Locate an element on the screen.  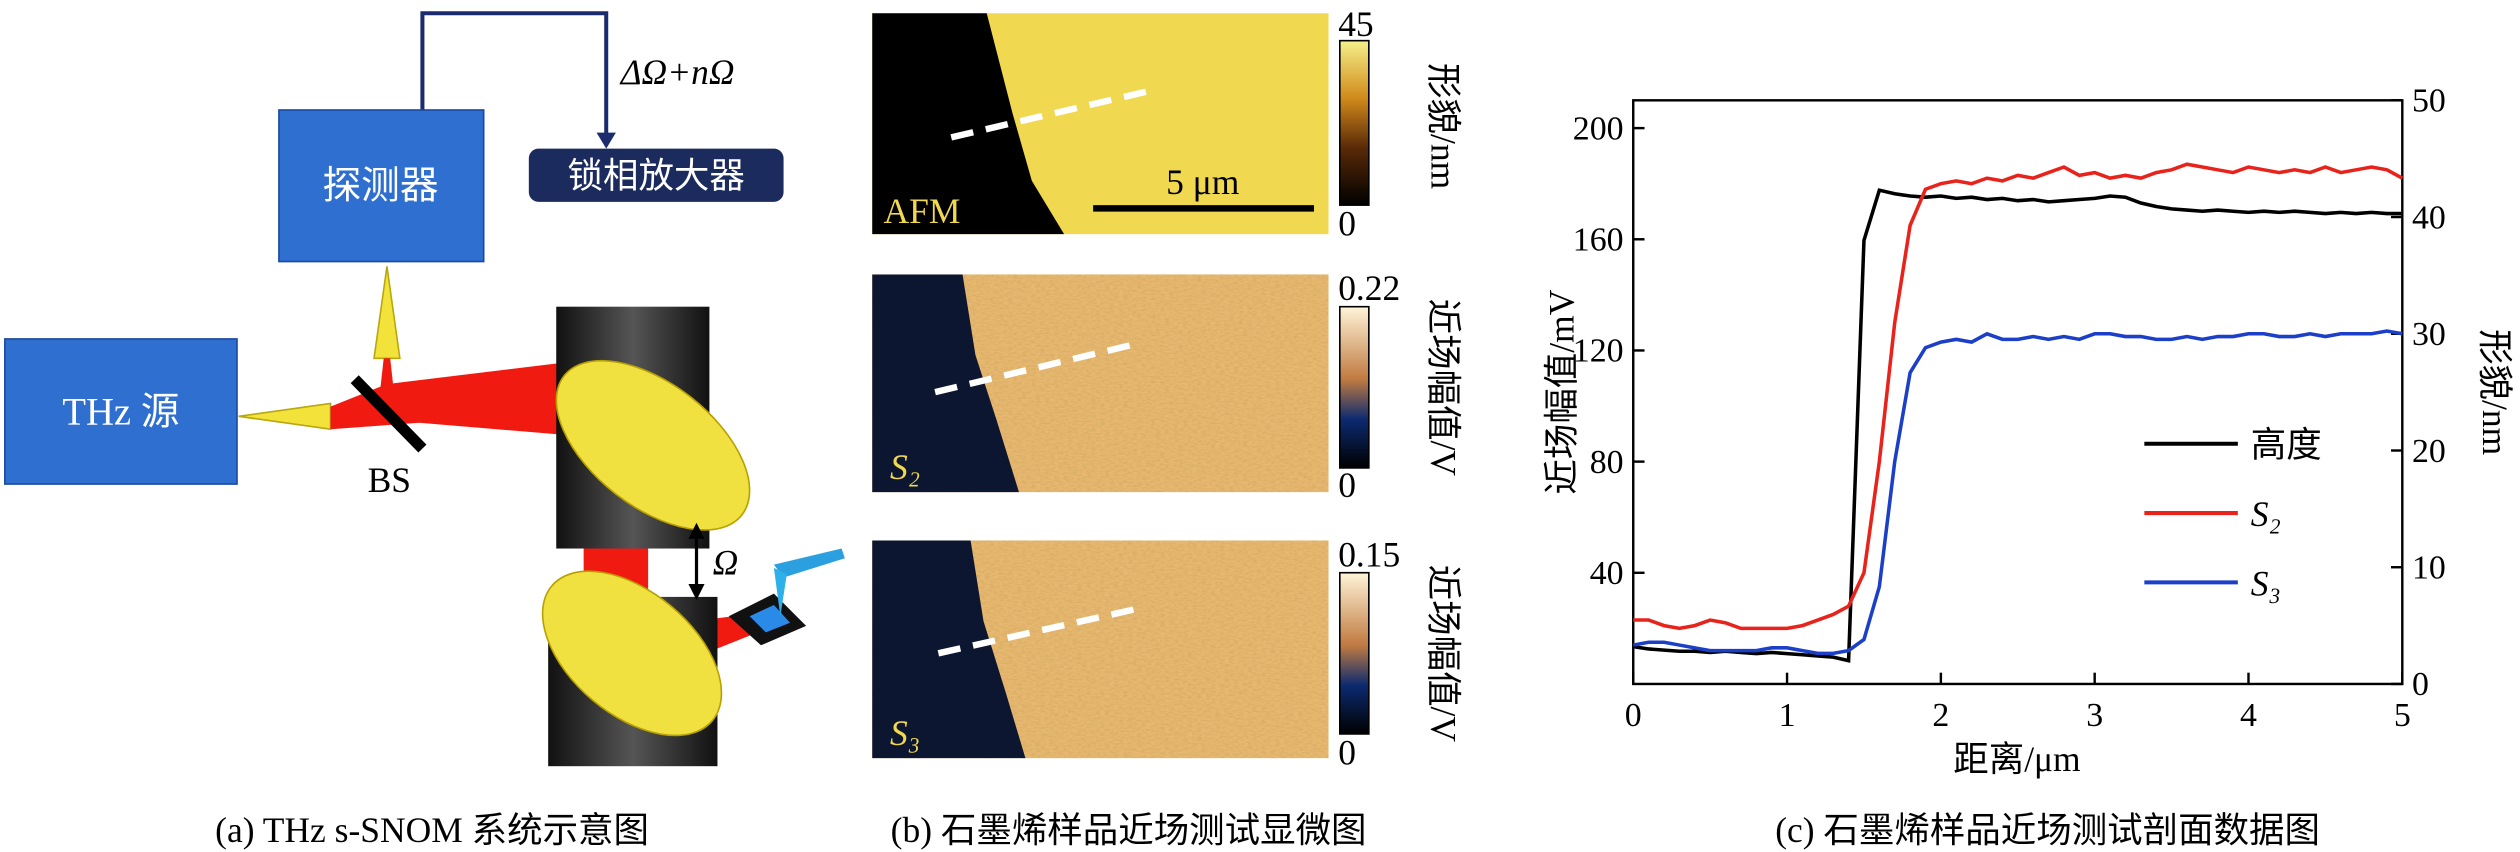
colorbar-max: 0.15 is located at coordinates (1369, 554).